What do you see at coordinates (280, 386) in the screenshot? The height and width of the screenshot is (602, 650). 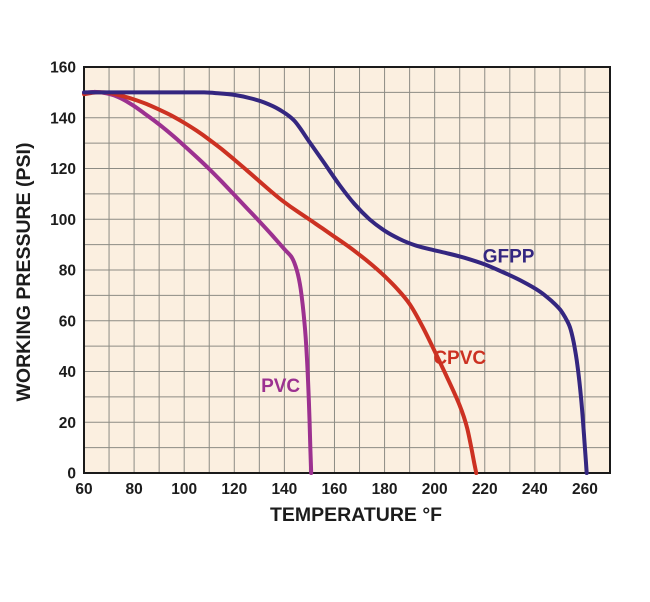 I see `series-label-pvc: PVC` at bounding box center [280, 386].